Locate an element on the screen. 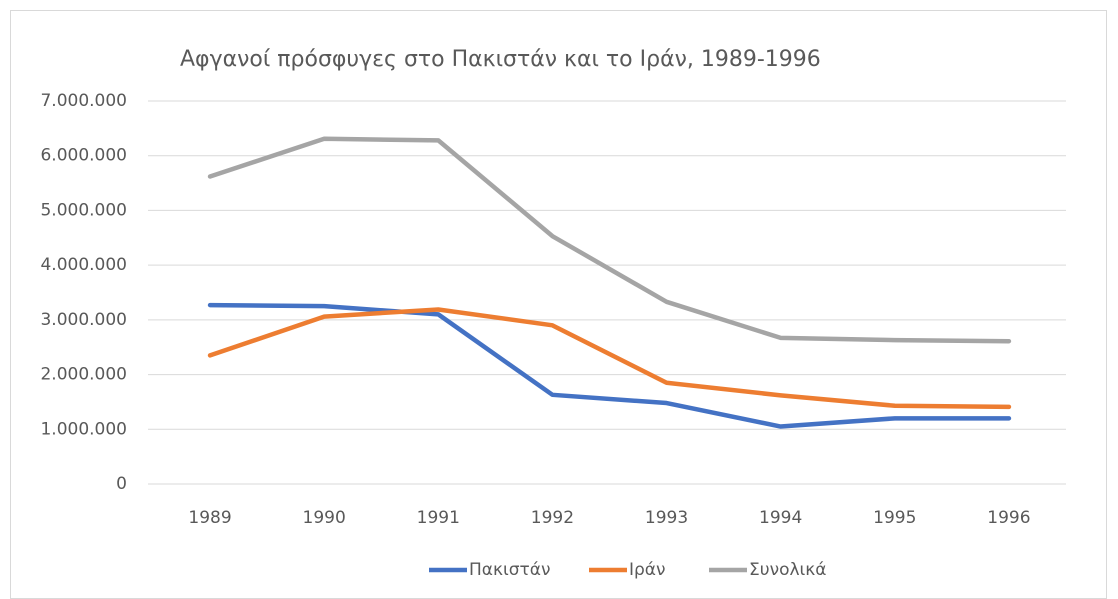  y-tick-label: 7.000.000 is located at coordinates (83, 101).